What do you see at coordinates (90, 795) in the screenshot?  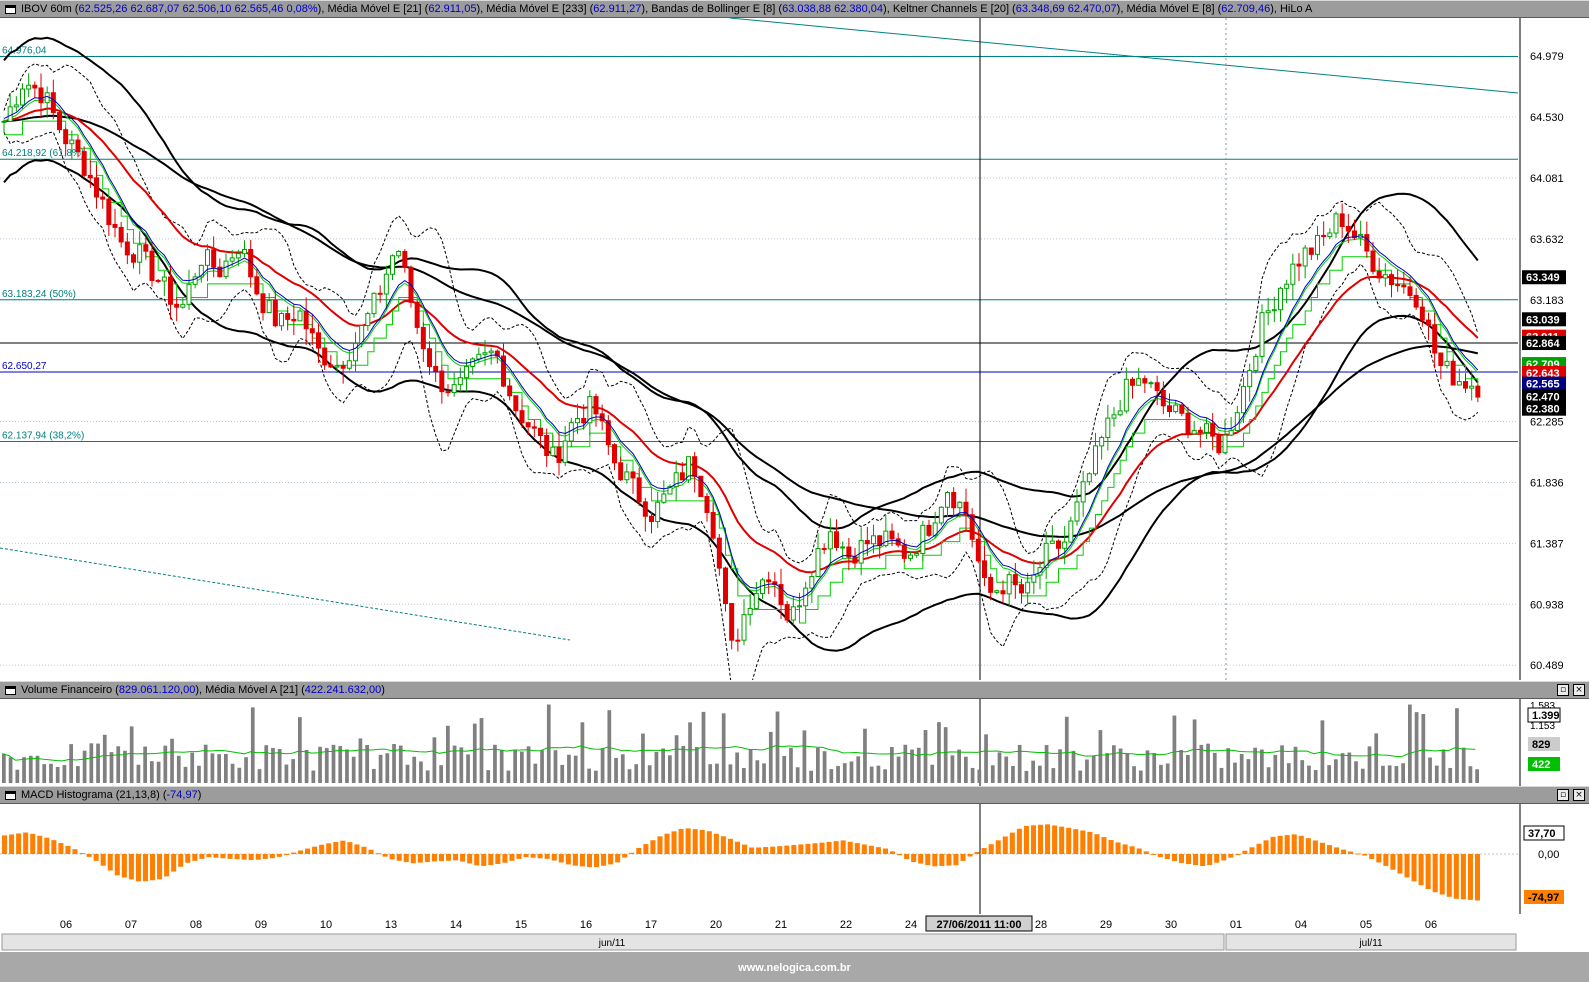 I see `indicator-name: MACD Histograma (21,13,8)` at bounding box center [90, 795].